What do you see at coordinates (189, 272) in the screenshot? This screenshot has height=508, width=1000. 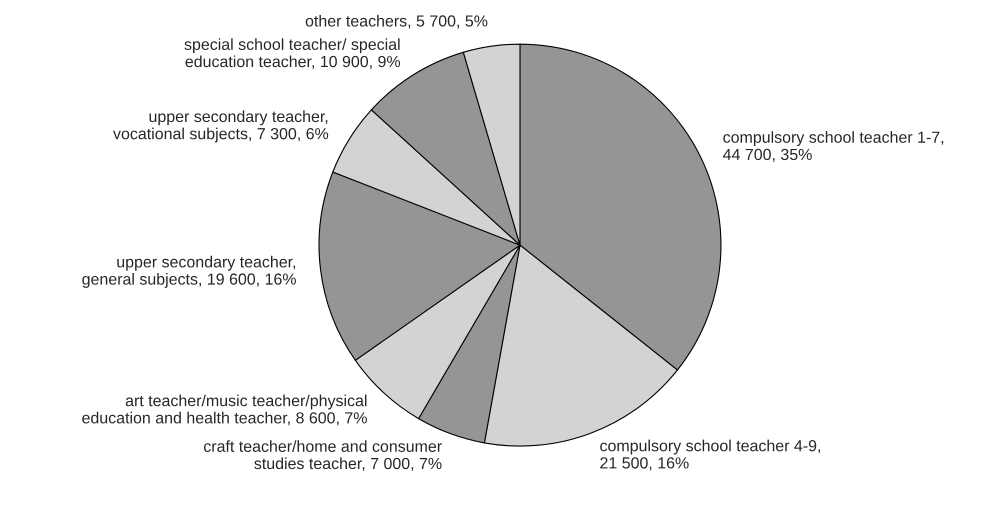 I see `slice-label: upper secondary teacher, general subjects, 19 600, 16%` at bounding box center [189, 272].